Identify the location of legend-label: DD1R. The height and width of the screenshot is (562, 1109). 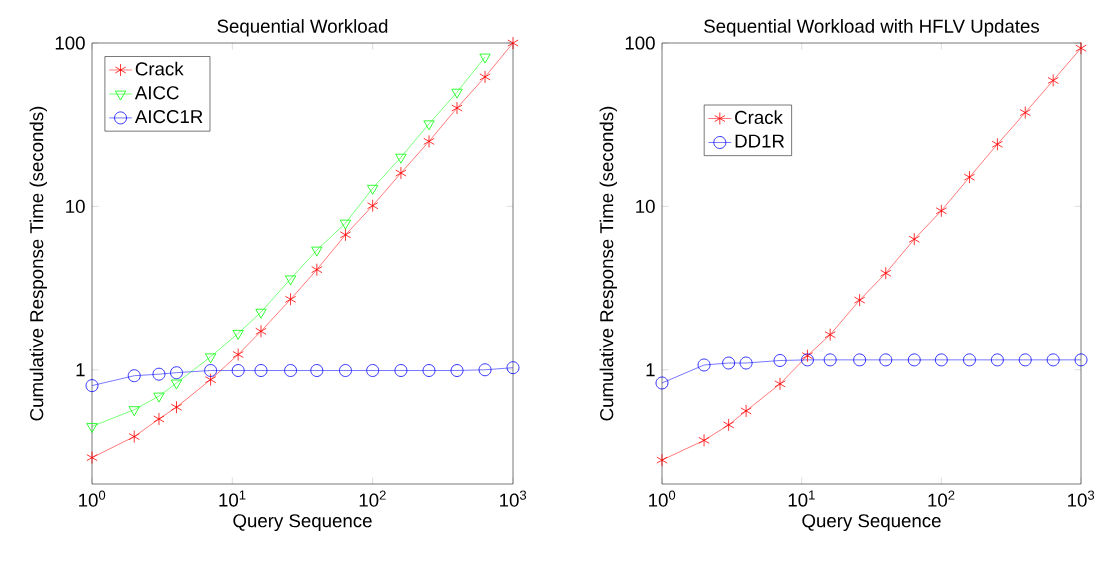
(760, 141).